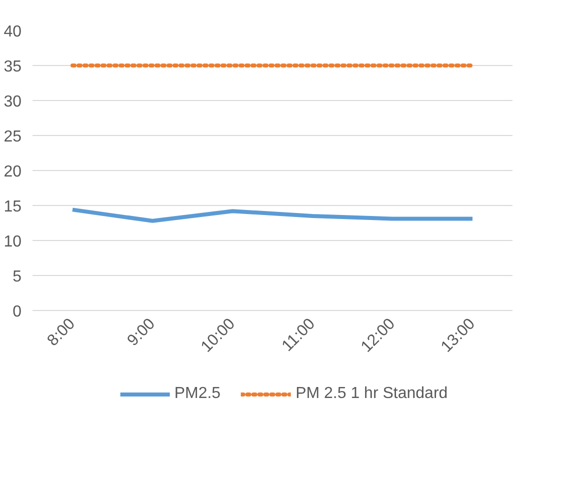 This screenshot has width=583, height=497. I want to click on y-tick-label: 0, so click(17, 312).